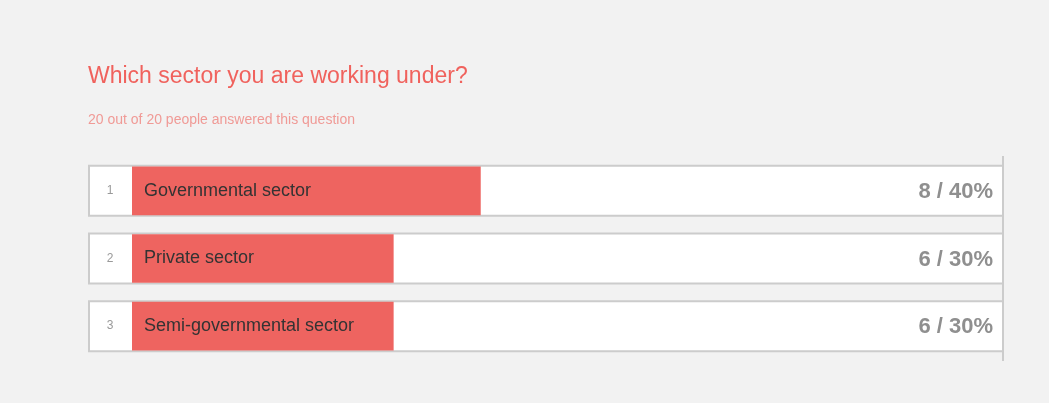 This screenshot has width=1049, height=403. What do you see at coordinates (110, 257) in the screenshot?
I see `text: 2` at bounding box center [110, 257].